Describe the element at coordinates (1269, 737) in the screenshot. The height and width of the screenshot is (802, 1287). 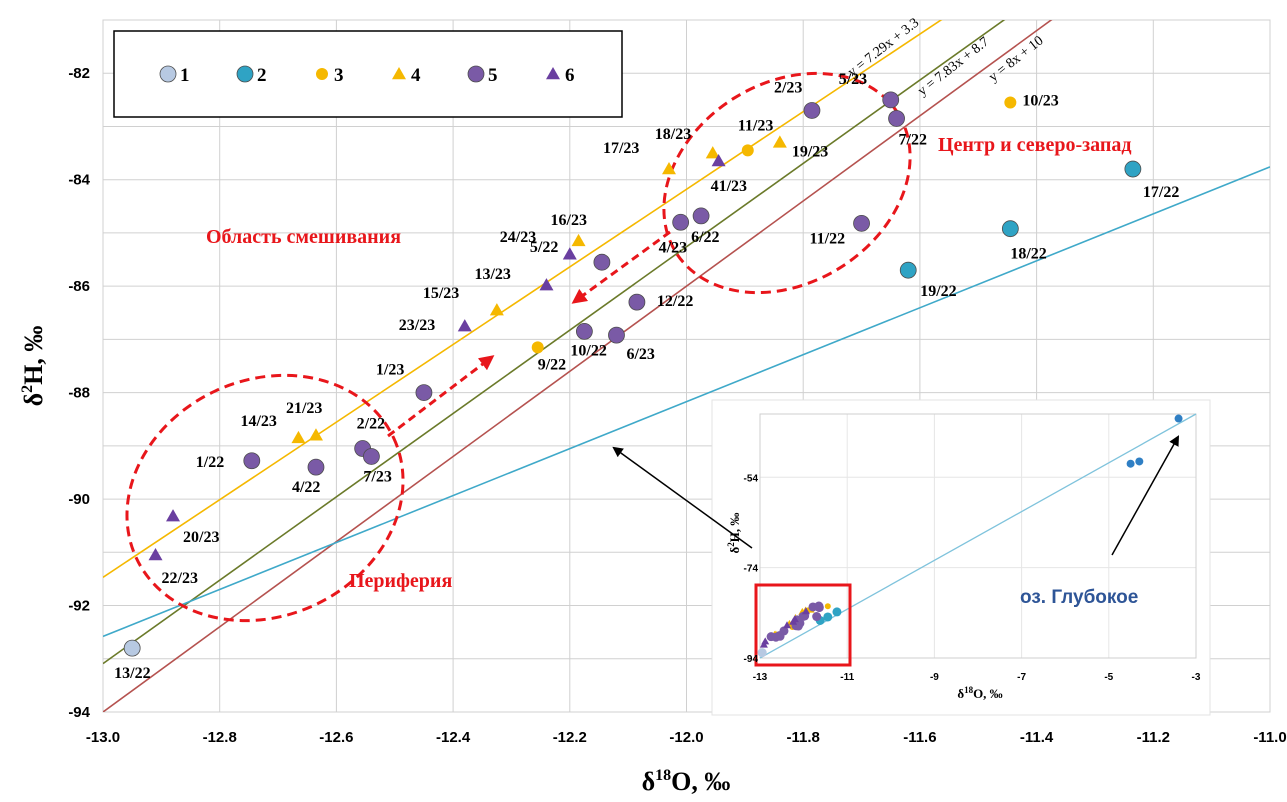
I see `x-tick-label: -11.0` at that location.